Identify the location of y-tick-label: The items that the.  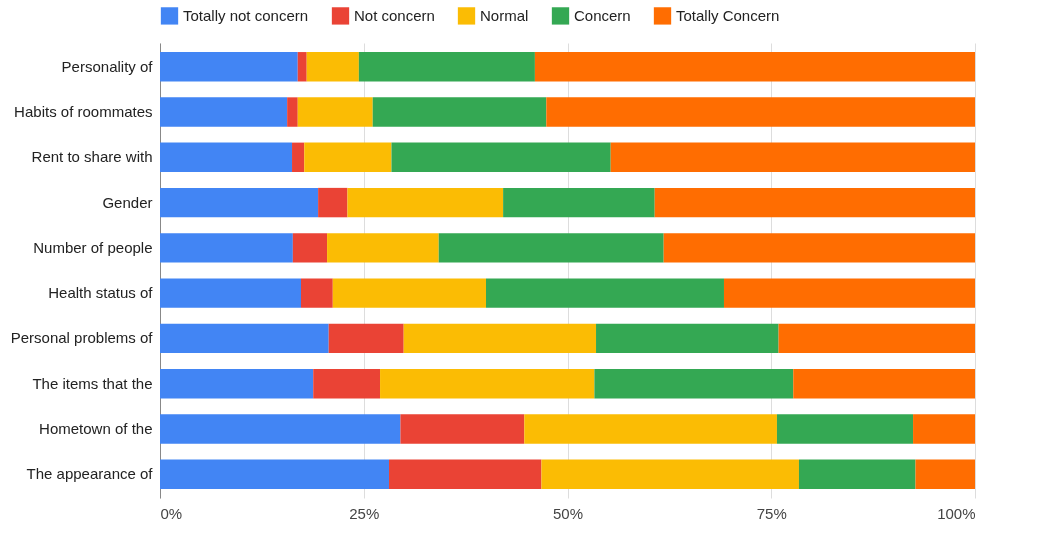
(92, 383).